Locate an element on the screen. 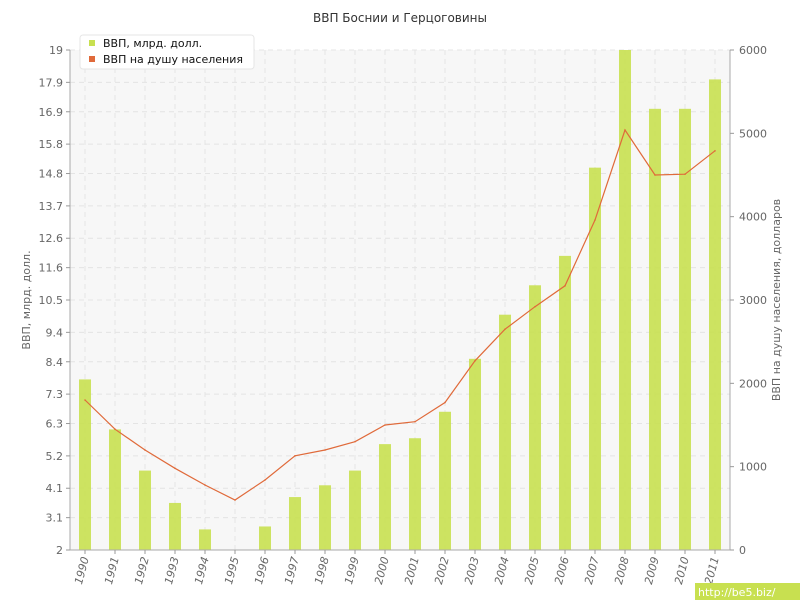  watermark-background is located at coordinates (747, 591).